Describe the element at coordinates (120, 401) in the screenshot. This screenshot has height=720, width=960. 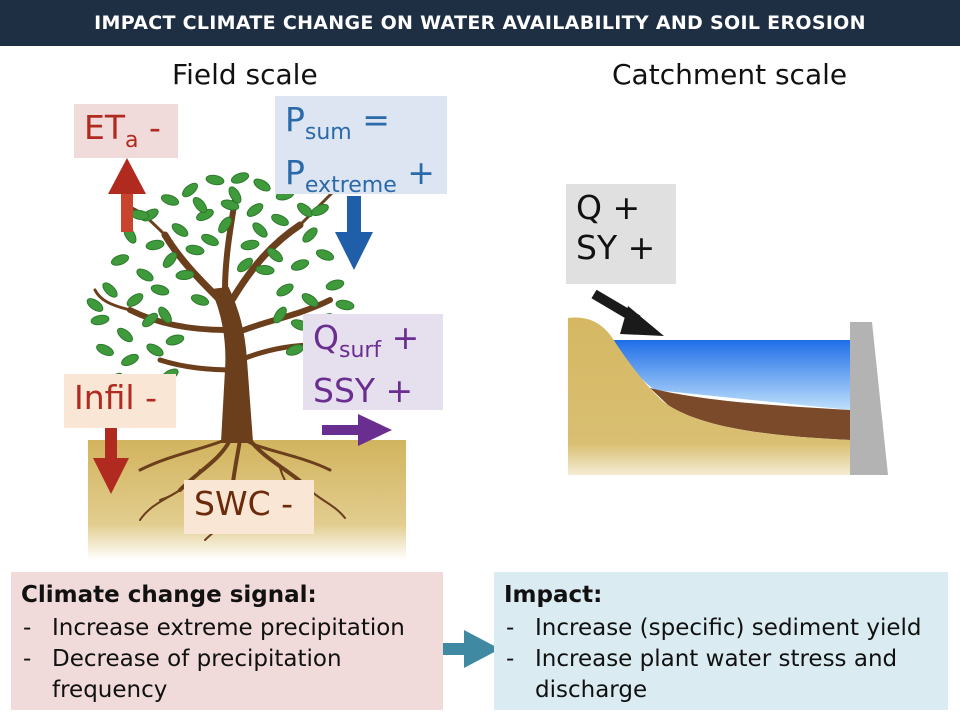
I see `infiltration-label: Infil -` at that location.